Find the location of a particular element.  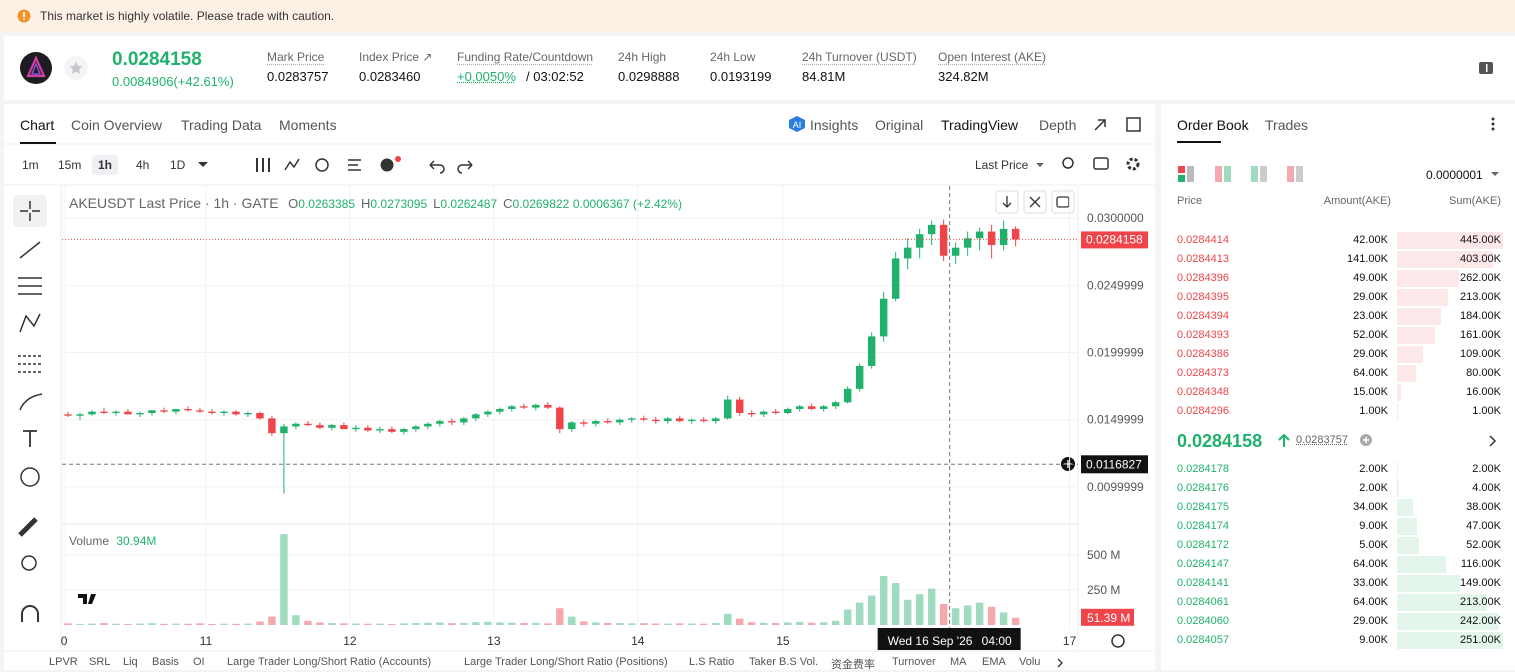

indicator-tab: Liq is located at coordinates (130, 662).